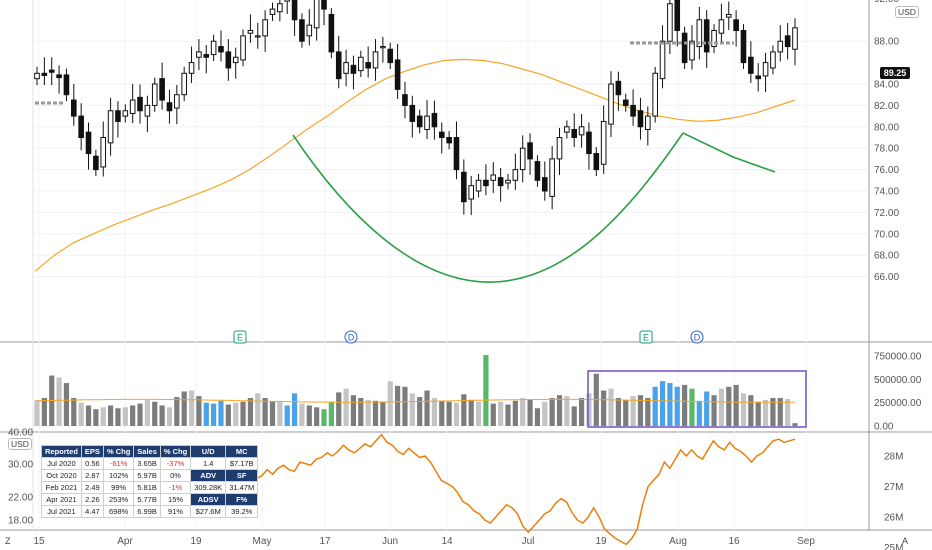  What do you see at coordinates (61, 451) in the screenshot?
I see `header-reported: Reported` at bounding box center [61, 451].